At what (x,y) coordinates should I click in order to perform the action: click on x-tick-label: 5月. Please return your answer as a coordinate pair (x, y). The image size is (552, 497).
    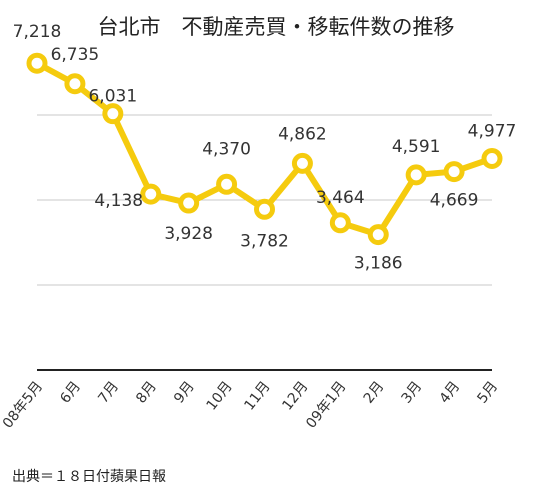
    Looking at the image, I should click on (487, 393).